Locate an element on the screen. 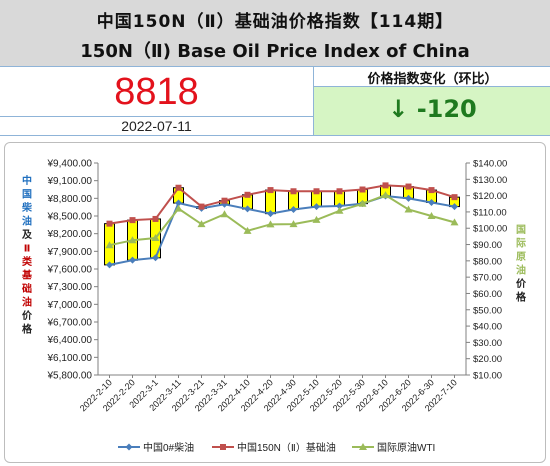  right-tick-label: $40.00 is located at coordinates (487, 327).